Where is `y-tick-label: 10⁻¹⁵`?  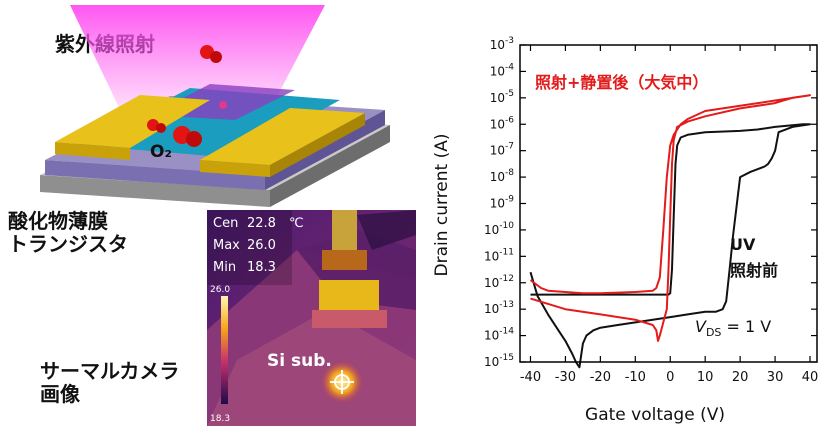 y-tick-label: 10⁻¹⁵ is located at coordinates (499, 361).